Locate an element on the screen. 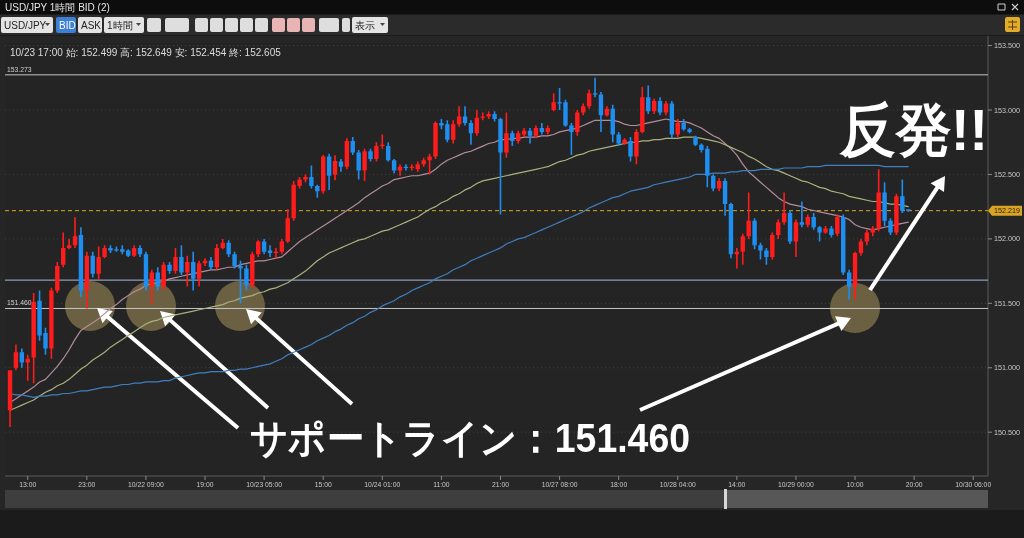  title: USD/JPY 1時間 BID (2) is located at coordinates (57, 7).